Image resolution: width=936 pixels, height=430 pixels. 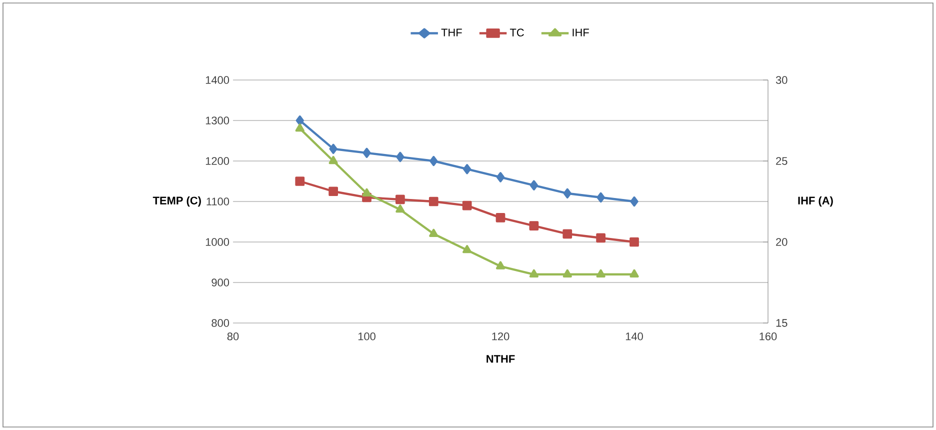 What do you see at coordinates (768, 336) in the screenshot?
I see `x-tick-label: 160` at bounding box center [768, 336].